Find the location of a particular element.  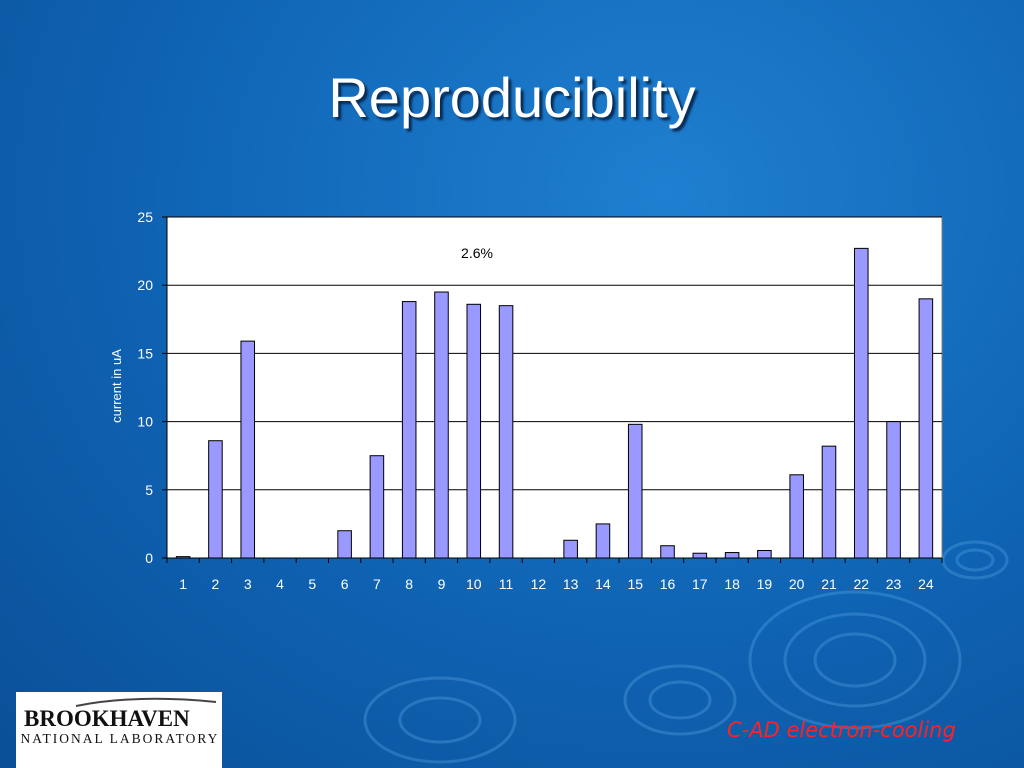

logo-wordmark: BROOKHAVEN is located at coordinates (107, 718).